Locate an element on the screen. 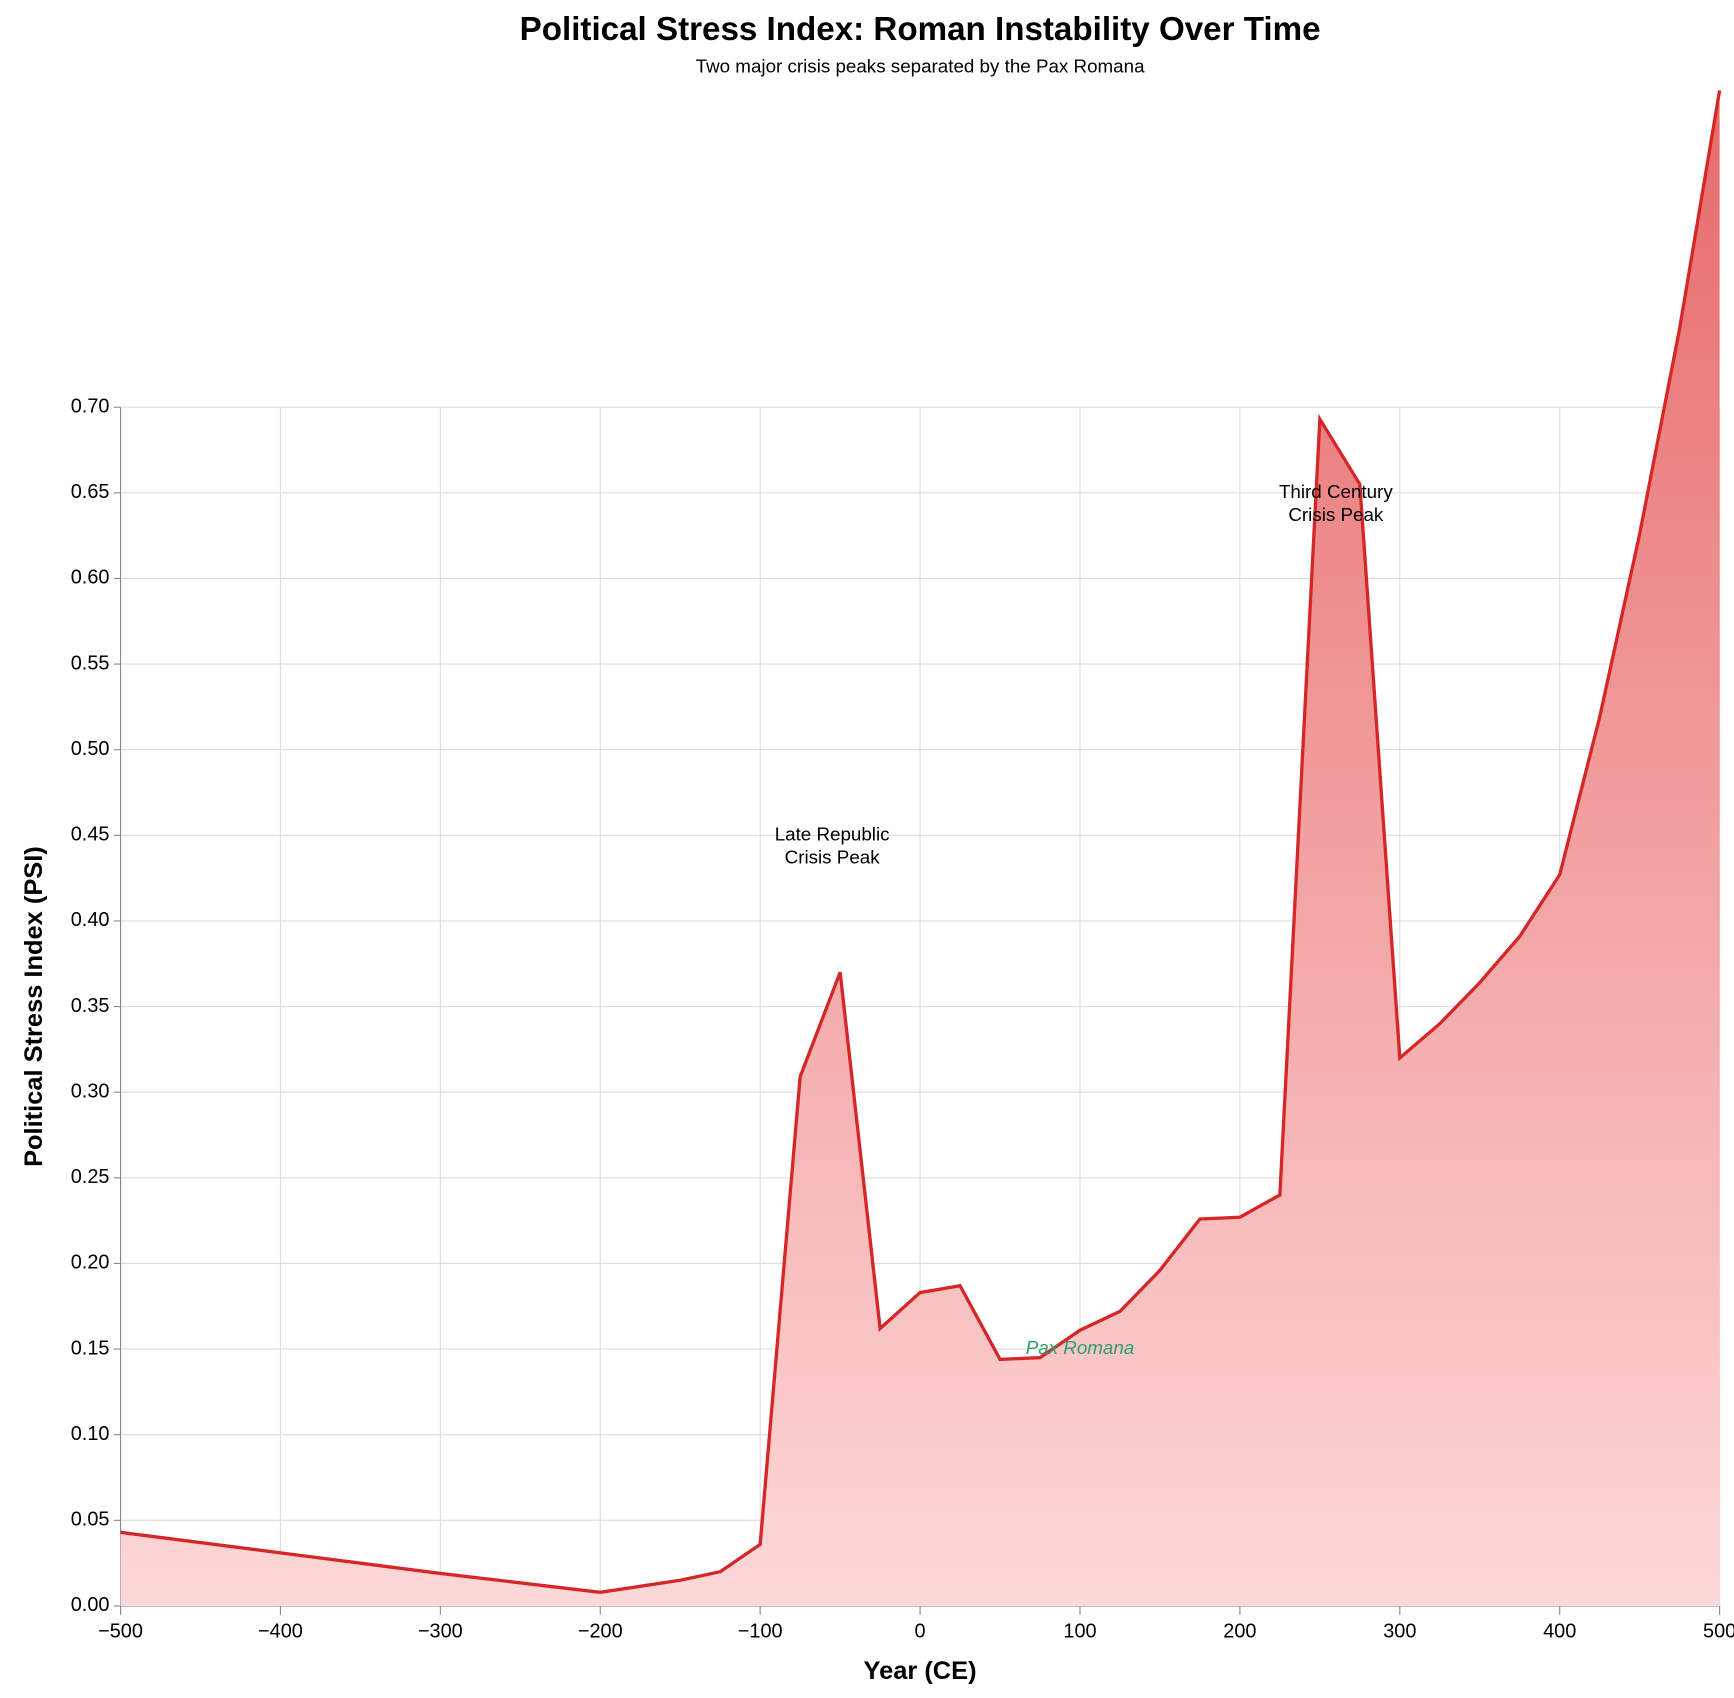 This screenshot has height=1698, width=1734. x-tick-label: −200 is located at coordinates (600, 1632).